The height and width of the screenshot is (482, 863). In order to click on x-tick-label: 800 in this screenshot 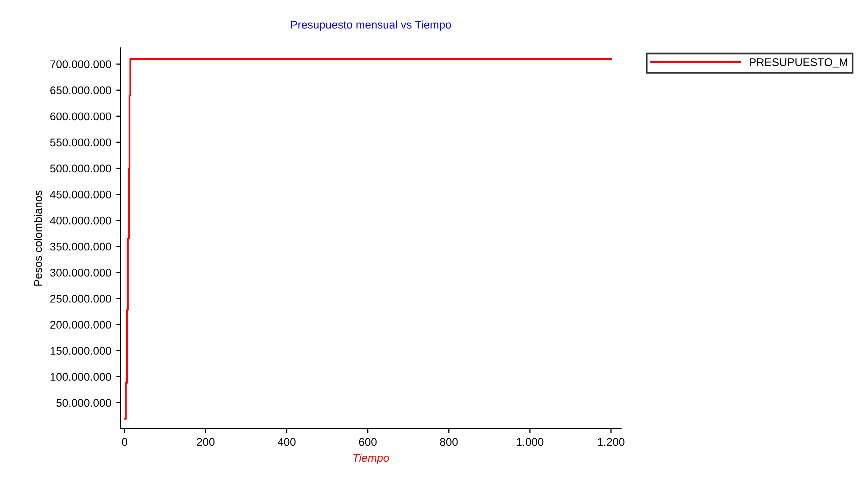, I will do `click(449, 442)`.